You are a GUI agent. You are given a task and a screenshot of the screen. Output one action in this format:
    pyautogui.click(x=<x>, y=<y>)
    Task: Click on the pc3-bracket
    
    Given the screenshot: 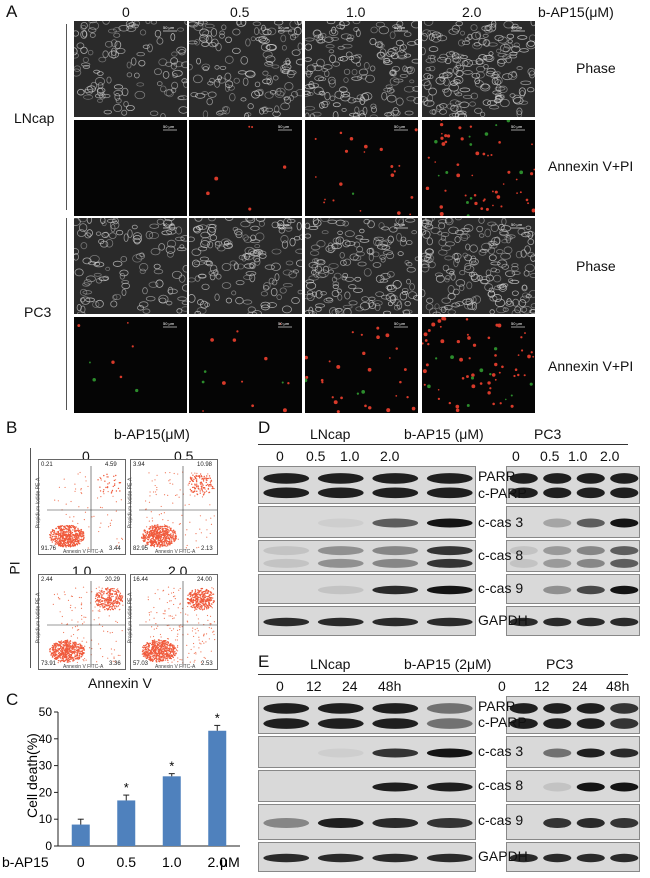 What is the action you would take?
    pyautogui.click(x=66, y=314)
    